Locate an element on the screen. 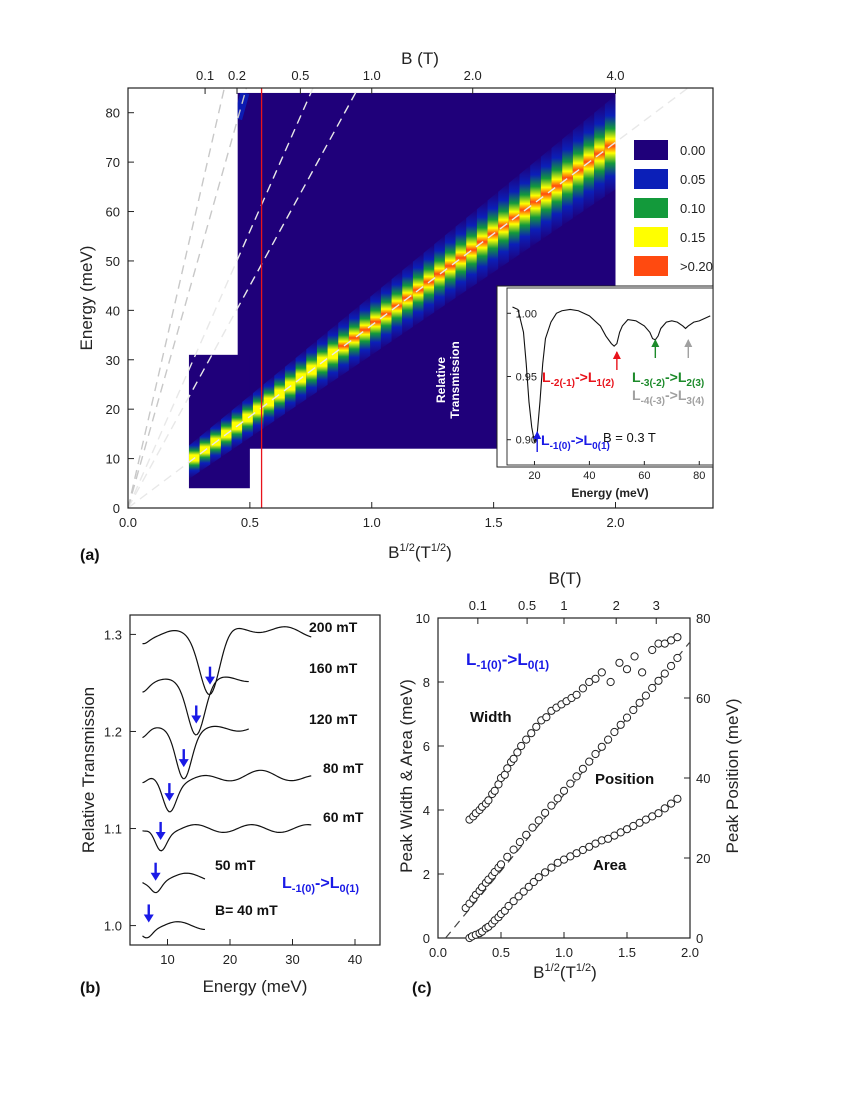 The image size is (850, 1100). panel-a-y-axis-label: Energy (meV) is located at coordinates (86, 298).